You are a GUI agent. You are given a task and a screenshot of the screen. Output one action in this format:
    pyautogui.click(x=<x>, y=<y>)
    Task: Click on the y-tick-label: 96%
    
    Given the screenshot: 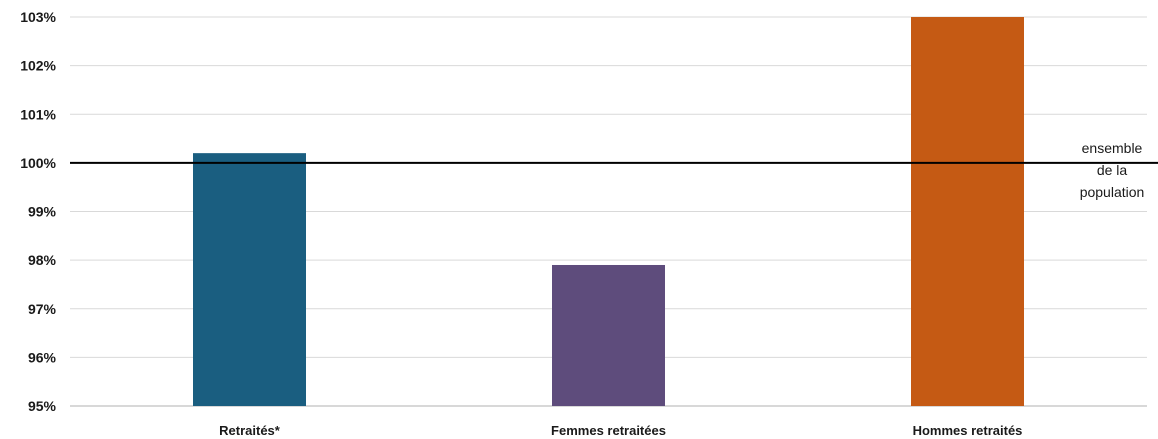 What is the action you would take?
    pyautogui.click(x=42, y=357)
    